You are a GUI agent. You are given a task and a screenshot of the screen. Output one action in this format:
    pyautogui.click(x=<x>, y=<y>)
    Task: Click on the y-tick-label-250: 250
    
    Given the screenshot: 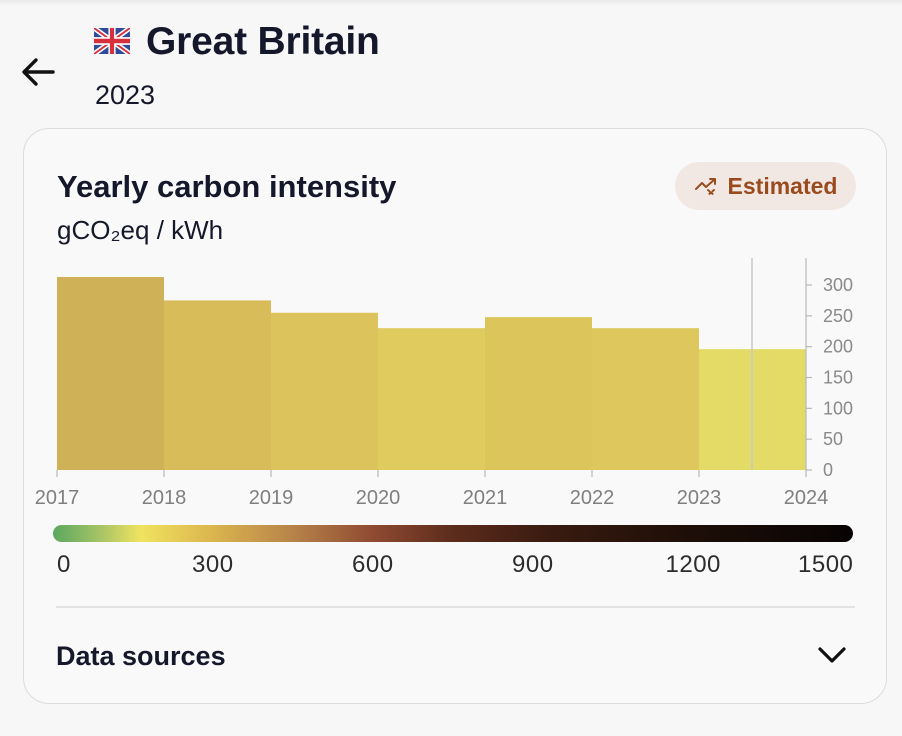 What is the action you would take?
    pyautogui.click(x=838, y=316)
    